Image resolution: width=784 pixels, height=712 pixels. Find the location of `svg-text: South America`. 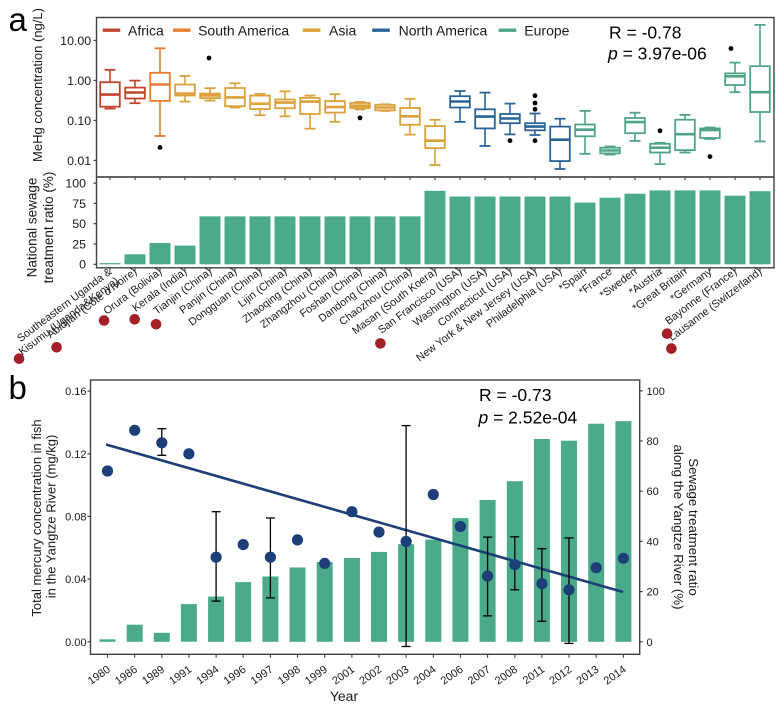

svg-text: South America is located at coordinates (243, 31).